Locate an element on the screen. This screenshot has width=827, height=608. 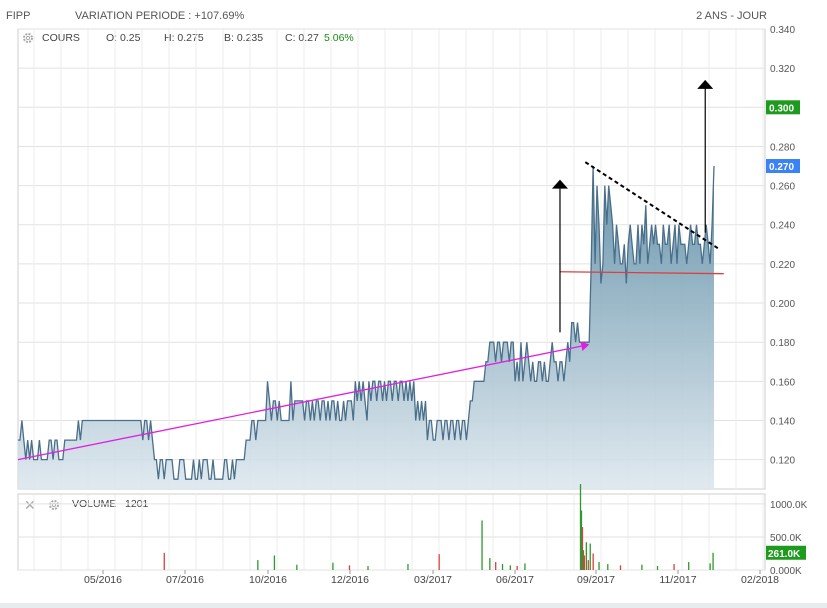
x-tick-label: 02/2018 is located at coordinates (760, 580).